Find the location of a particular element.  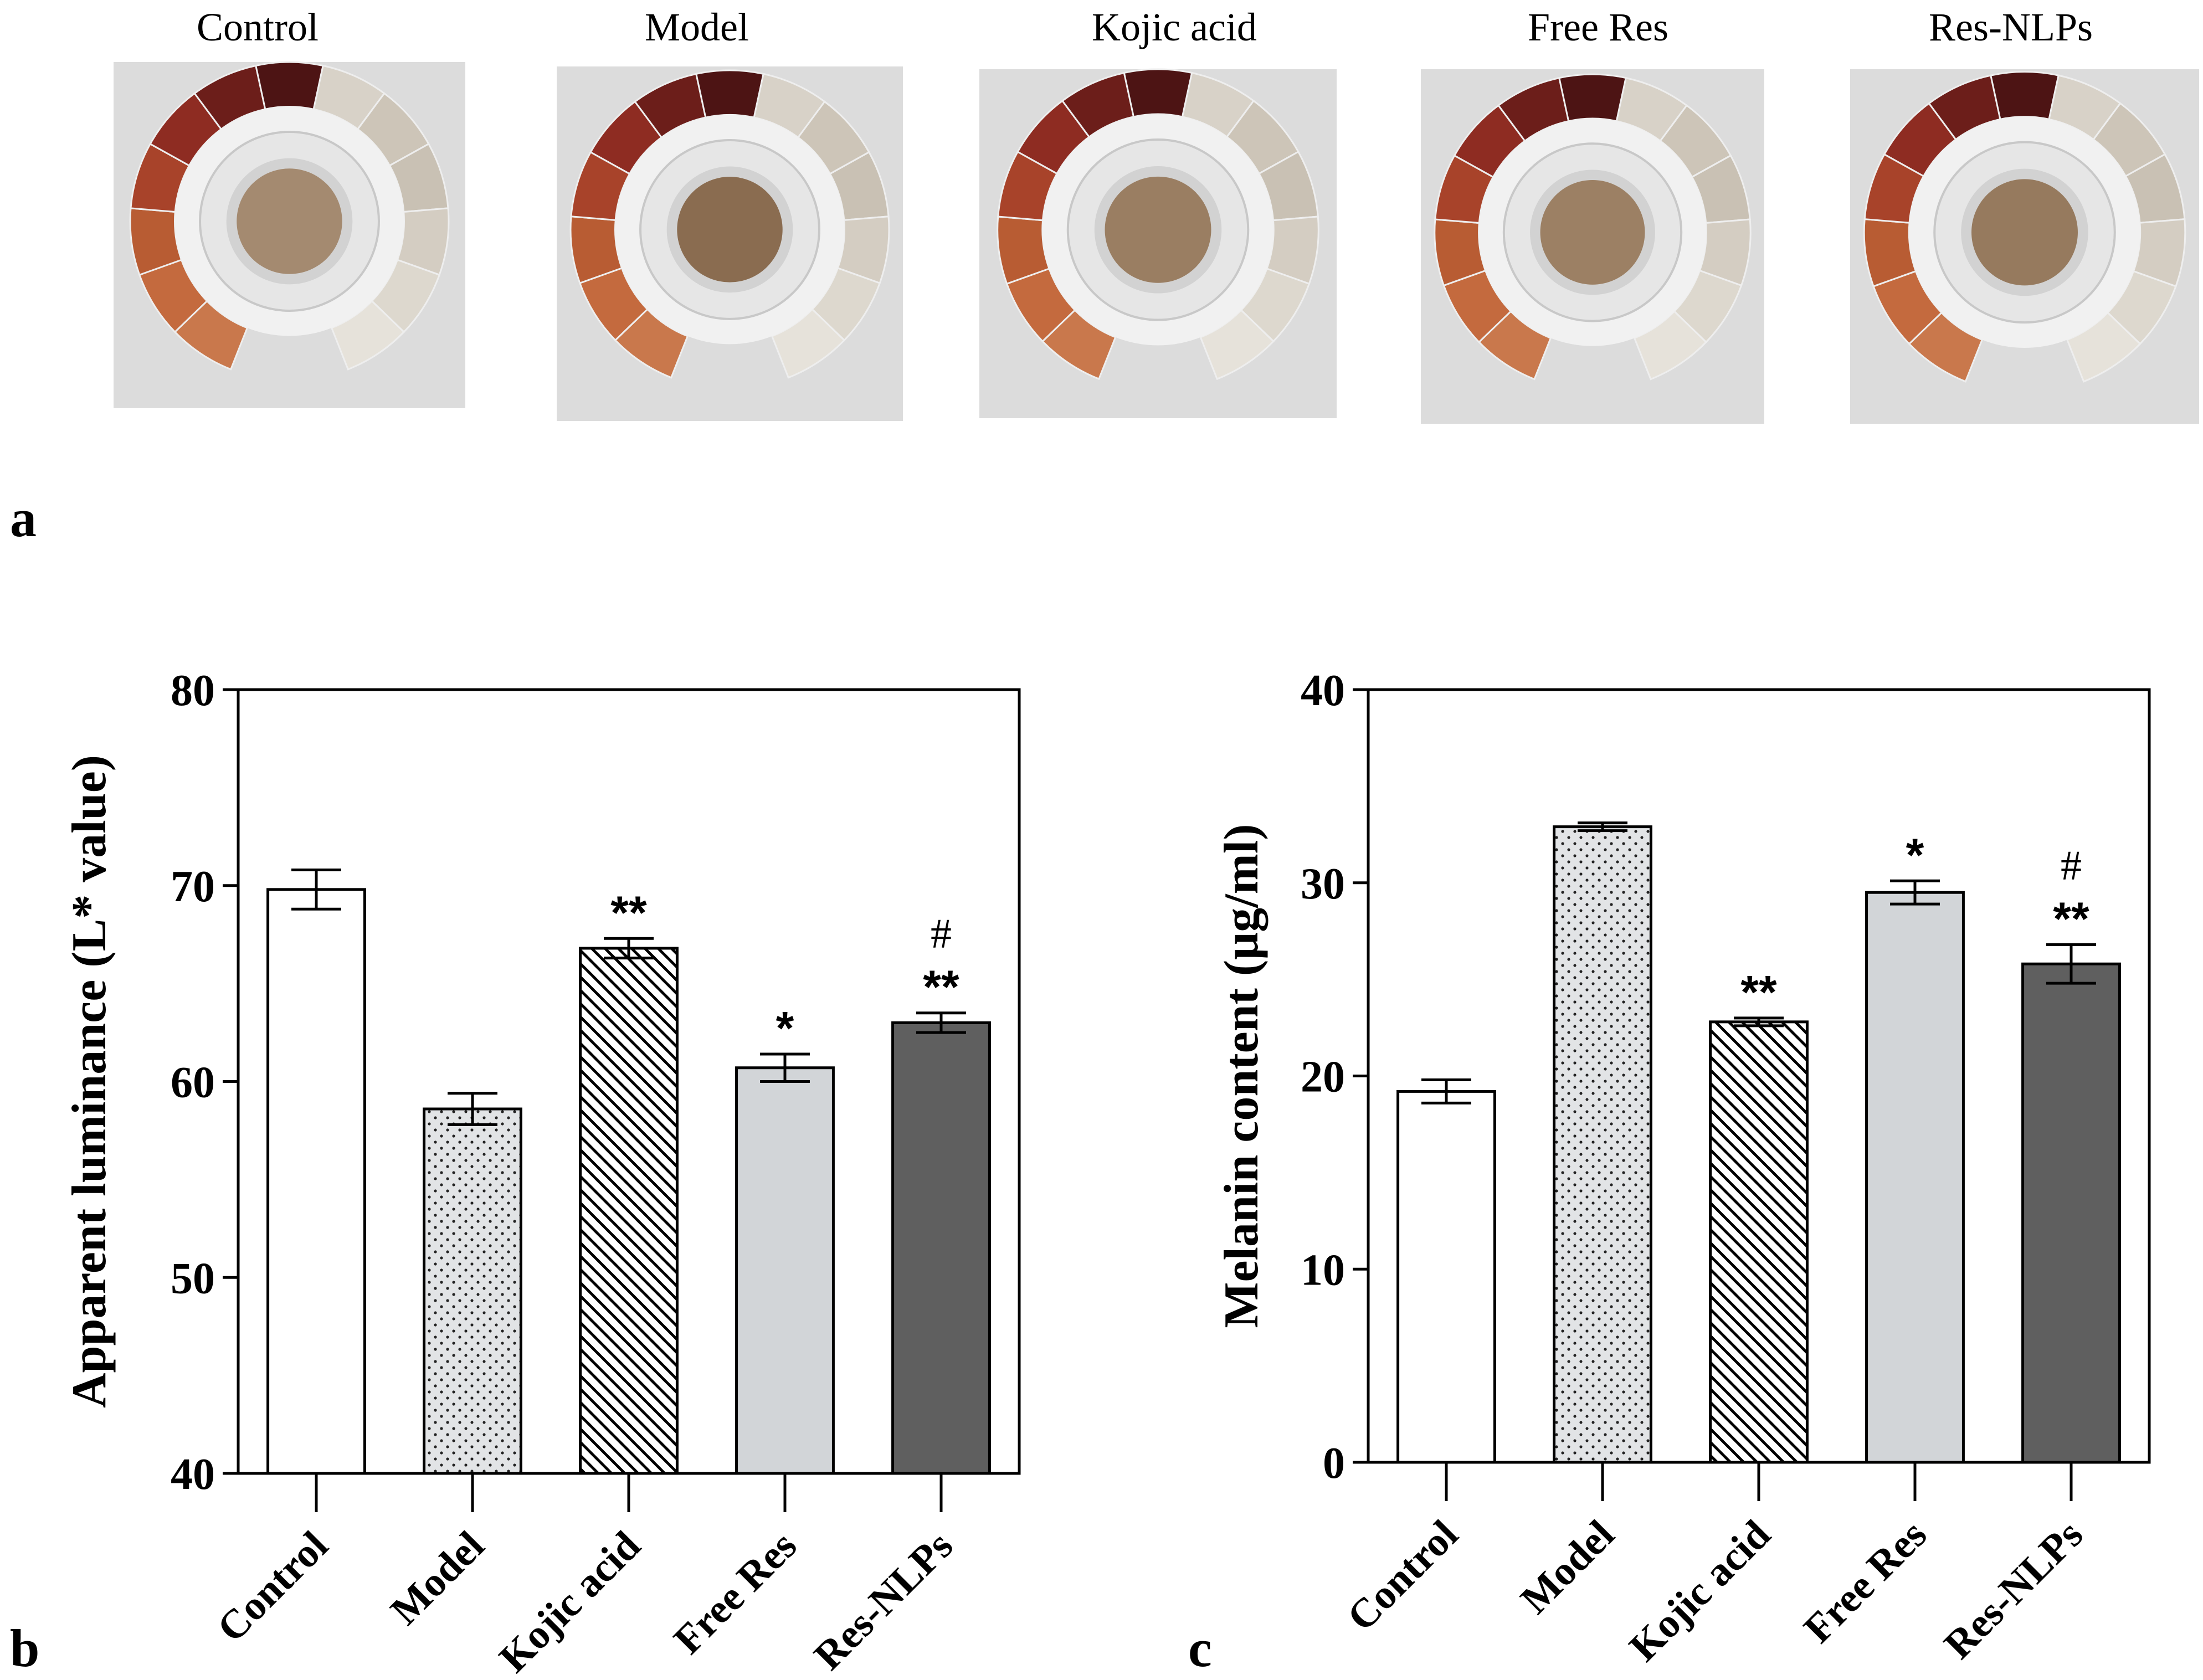

panel-label-a: a is located at coordinates (23, 518).